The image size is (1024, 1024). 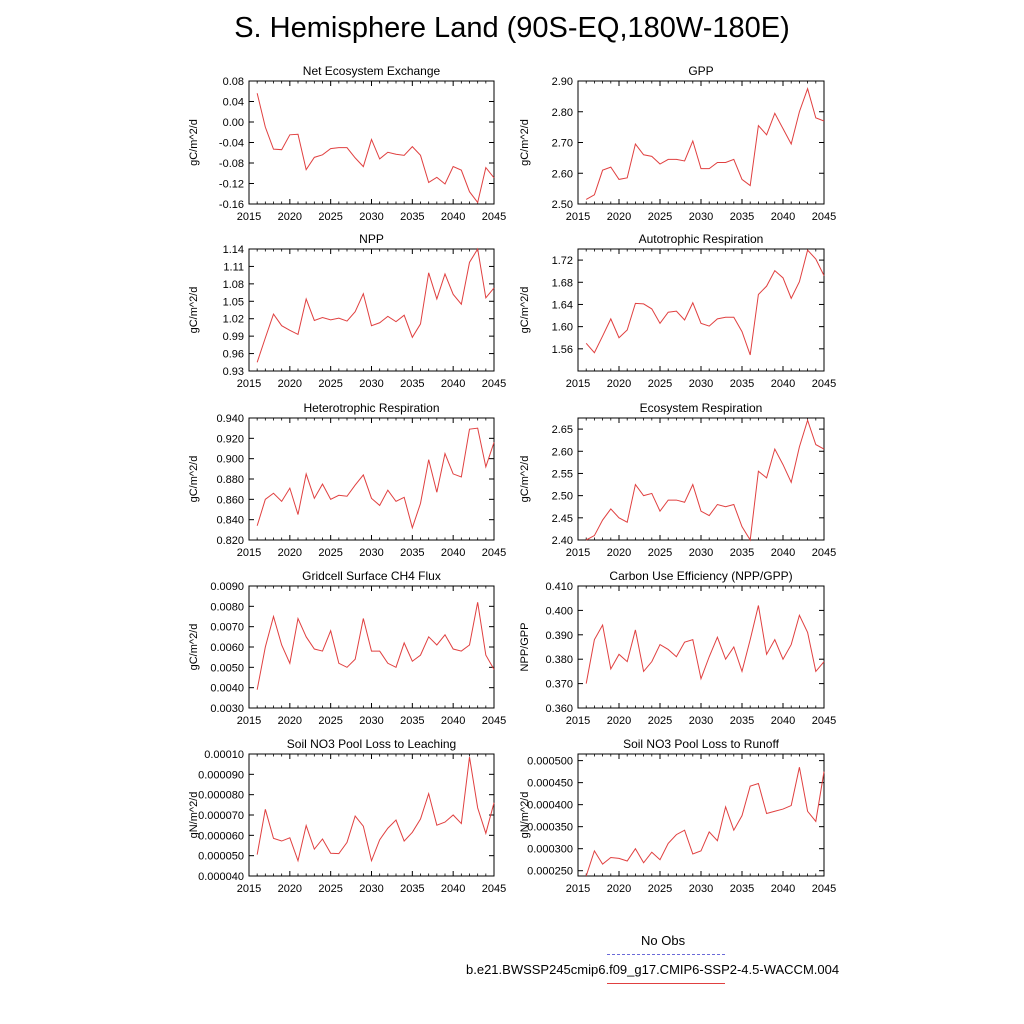 I want to click on panel-title: Ecosystem Respiration, so click(x=701, y=408).